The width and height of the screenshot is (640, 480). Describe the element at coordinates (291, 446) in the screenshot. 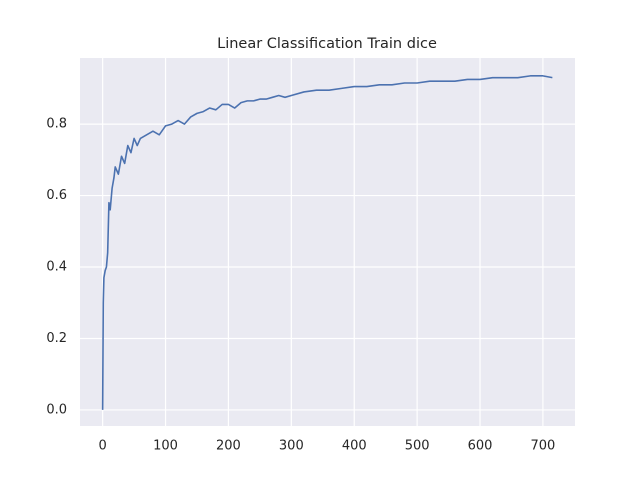

I see `x-tick-label: 300` at that location.